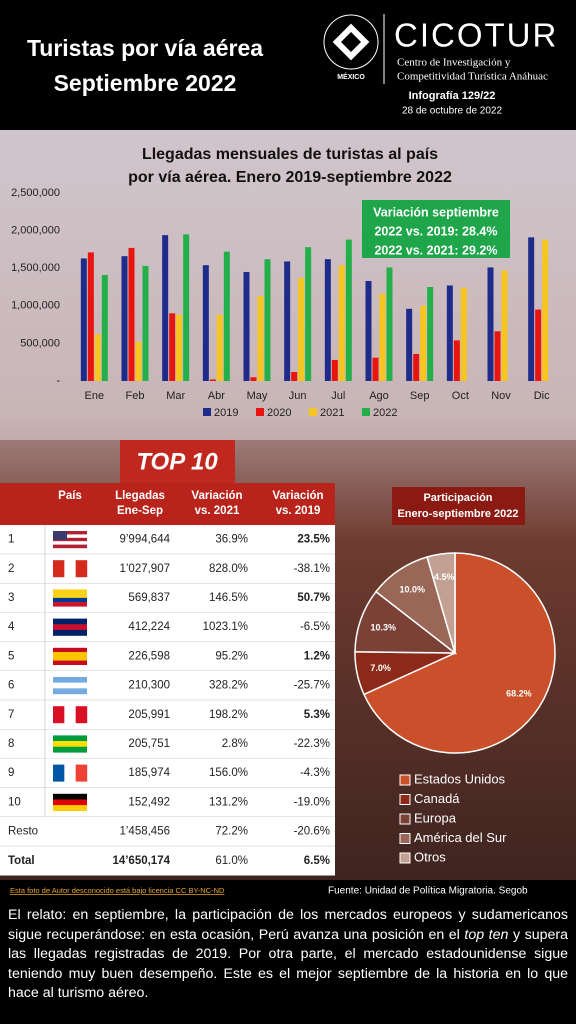  I want to click on top10-box, so click(177, 461).